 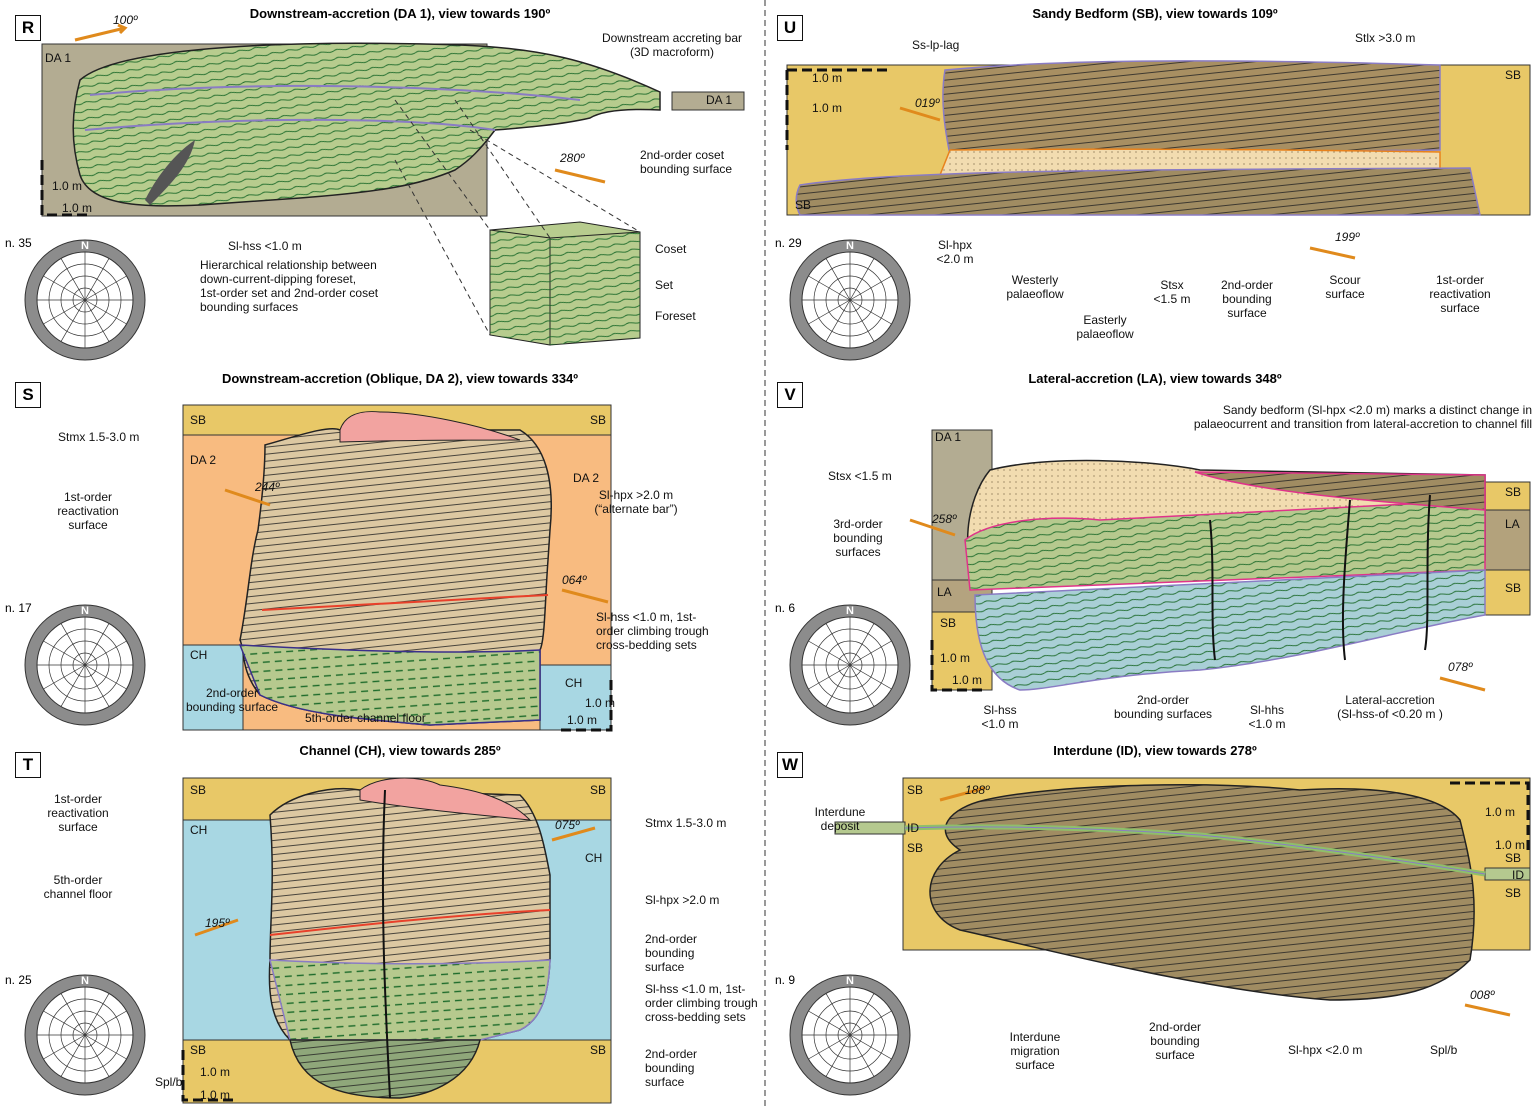 What do you see at coordinates (125, 20) in the screenshot?
I see `annotation: 100º` at bounding box center [125, 20].